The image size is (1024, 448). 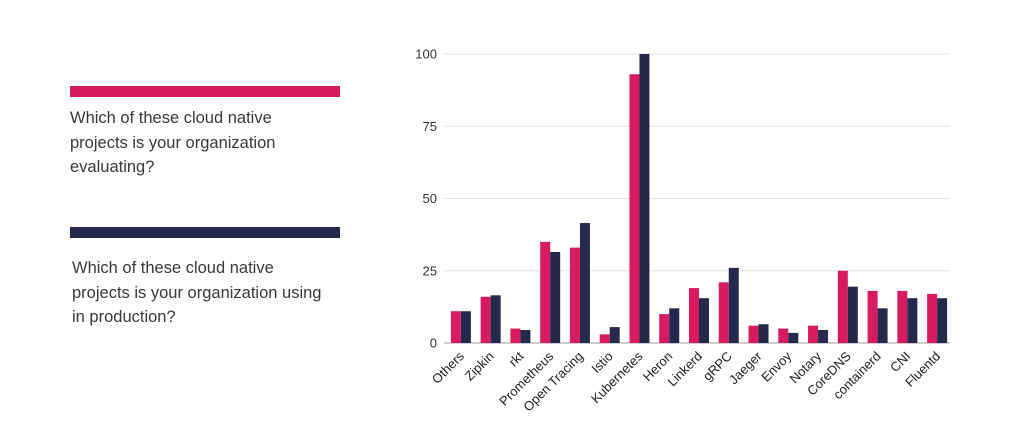 What do you see at coordinates (430, 126) in the screenshot?
I see `y-tick-label-75: 75` at bounding box center [430, 126].